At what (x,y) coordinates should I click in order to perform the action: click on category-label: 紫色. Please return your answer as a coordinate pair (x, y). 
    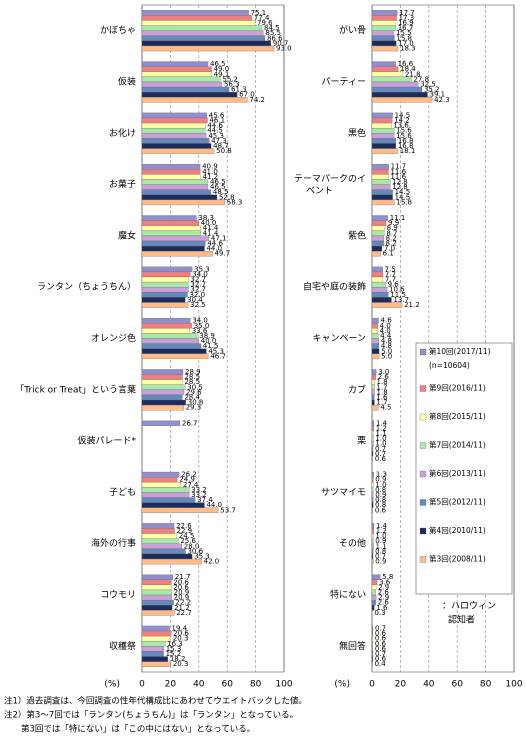
    Looking at the image, I should click on (357, 235).